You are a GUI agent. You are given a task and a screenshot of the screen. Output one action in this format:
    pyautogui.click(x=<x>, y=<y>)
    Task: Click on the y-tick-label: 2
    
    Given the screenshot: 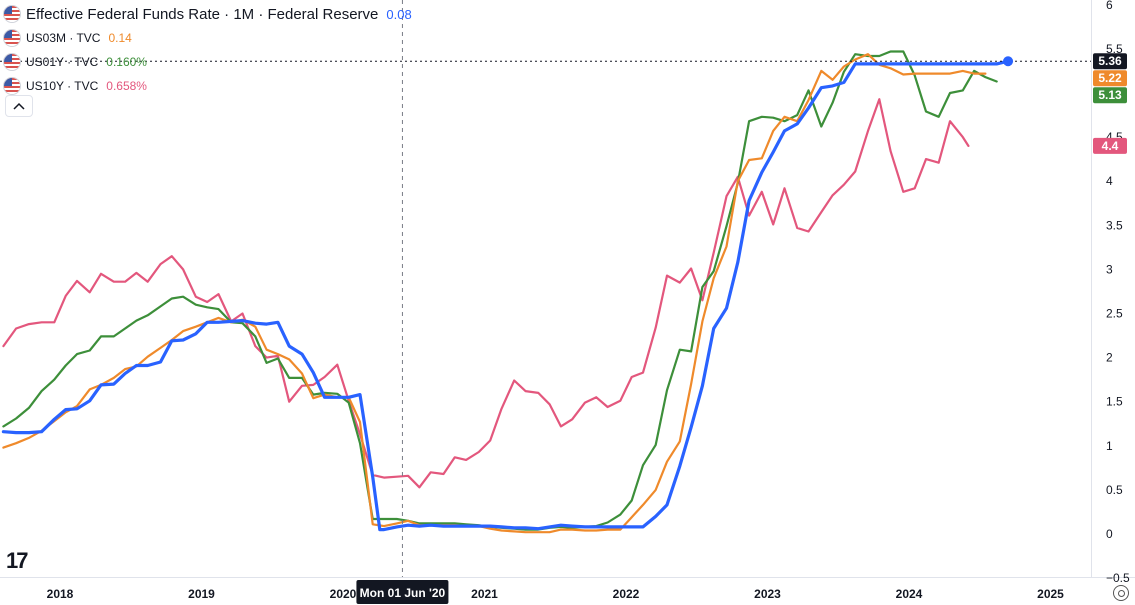 What is the action you would take?
    pyautogui.click(x=1109, y=358)
    